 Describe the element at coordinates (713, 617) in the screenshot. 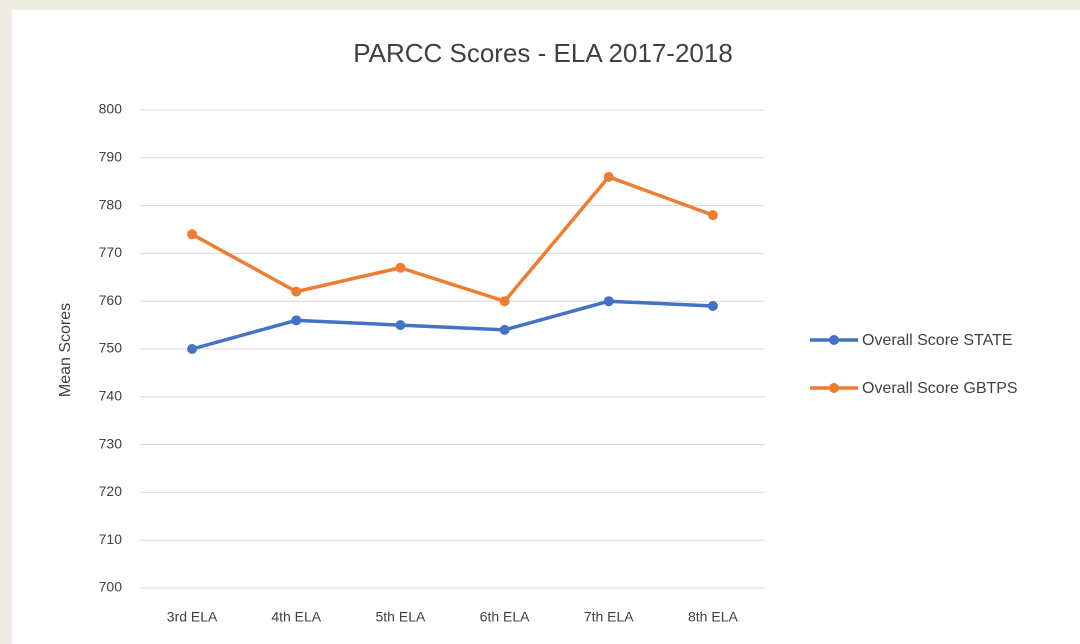

I see `x-tick-label: 8th ELA` at that location.